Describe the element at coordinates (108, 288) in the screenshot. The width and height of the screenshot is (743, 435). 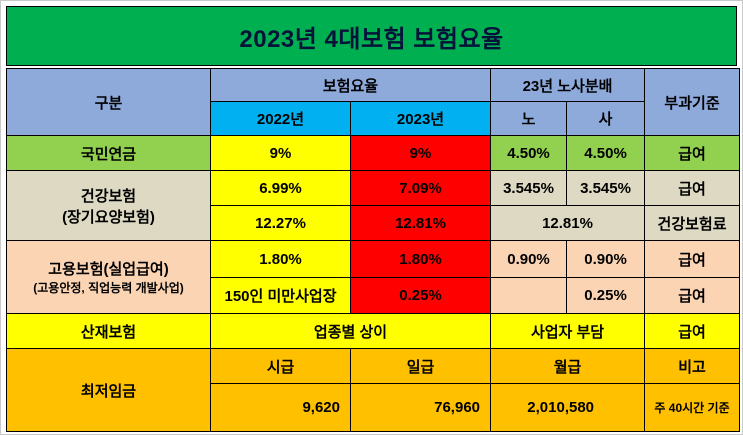
I see `employment-label-line2: (고용안정, 직업능력 개발사업)` at that location.